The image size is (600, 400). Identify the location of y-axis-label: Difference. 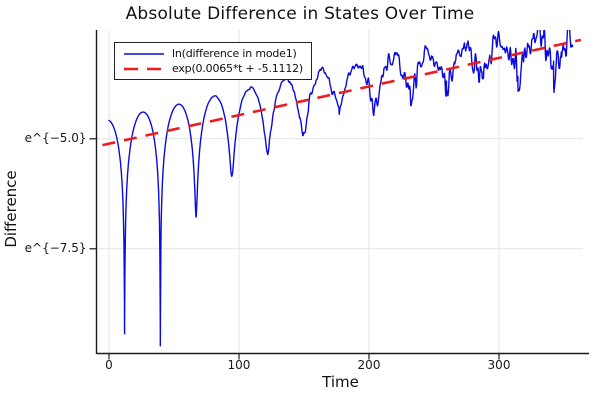
(11, 209).